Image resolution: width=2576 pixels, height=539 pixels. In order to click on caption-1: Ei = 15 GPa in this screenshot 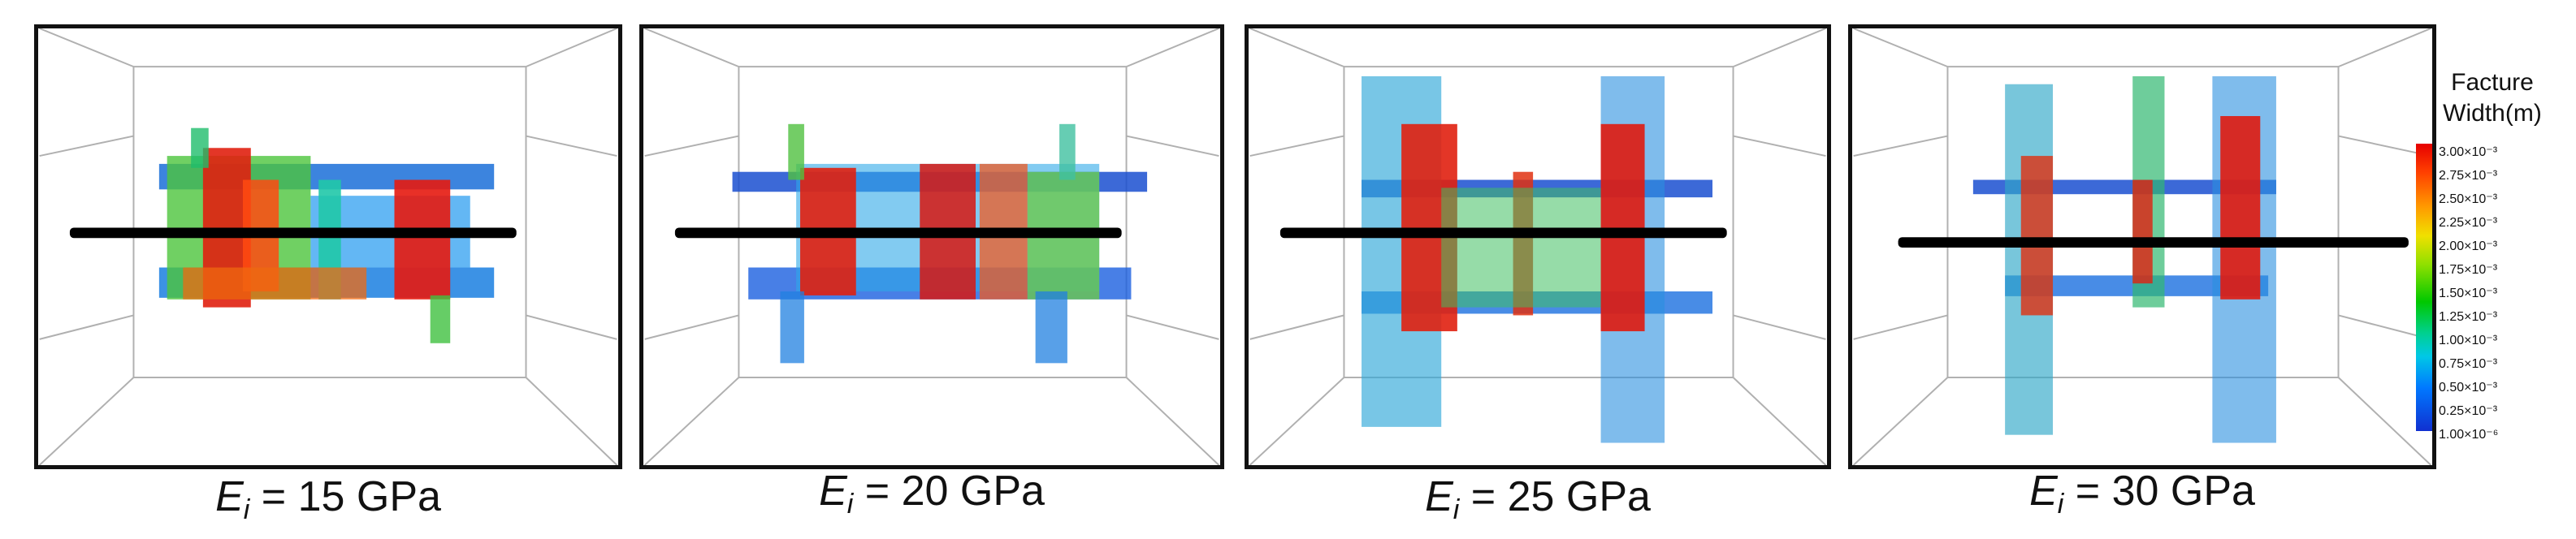, I will do `click(328, 499)`.